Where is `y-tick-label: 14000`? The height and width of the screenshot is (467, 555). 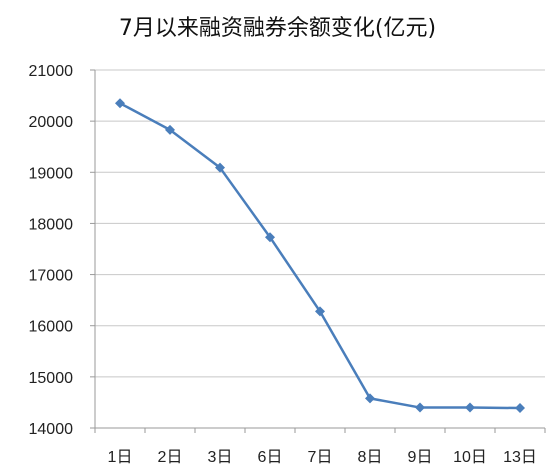 y-tick-label: 14000 is located at coordinates (51, 429).